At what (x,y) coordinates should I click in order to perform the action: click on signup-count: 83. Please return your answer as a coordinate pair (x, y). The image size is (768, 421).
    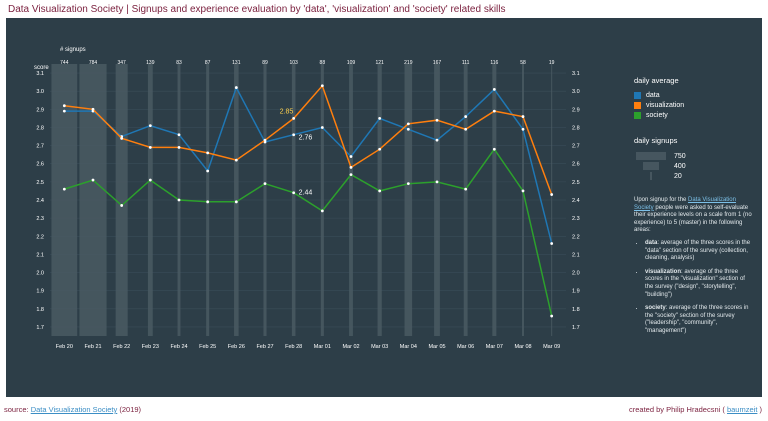
    Looking at the image, I should click on (179, 63).